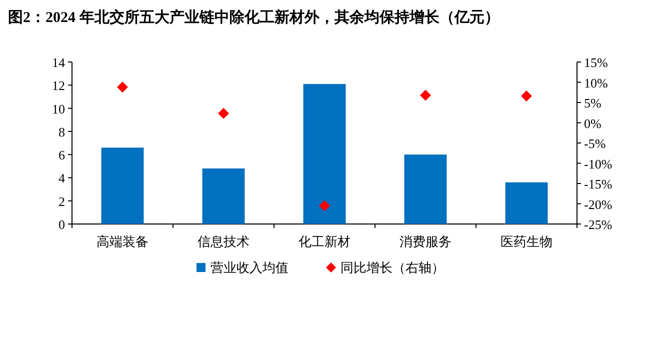 Image resolution: width=652 pixels, height=340 pixels. Describe the element at coordinates (593, 123) in the screenshot. I see `y2-tick-label: 0%` at that location.